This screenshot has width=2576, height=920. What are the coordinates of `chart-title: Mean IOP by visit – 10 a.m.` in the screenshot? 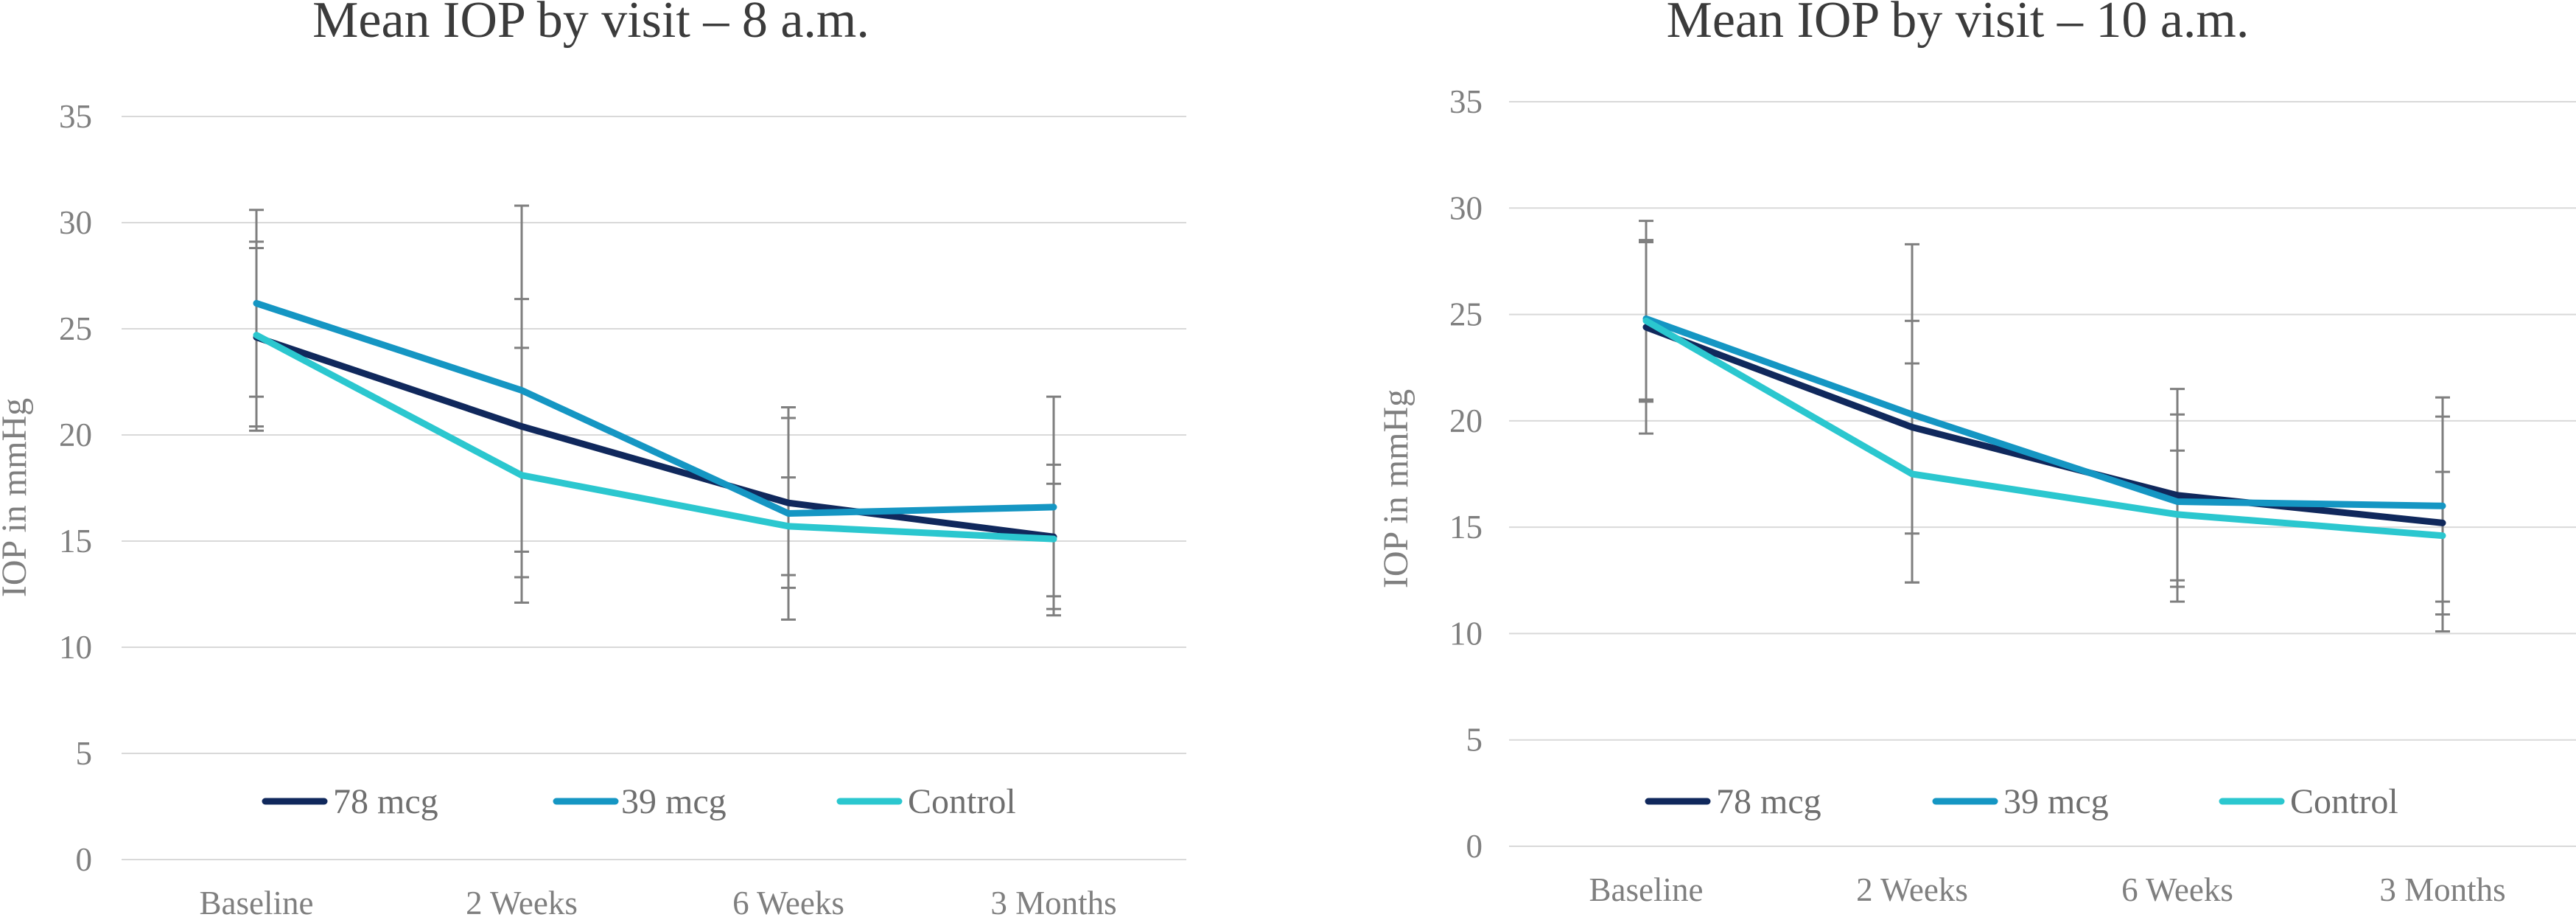 It's located at (1958, 25).